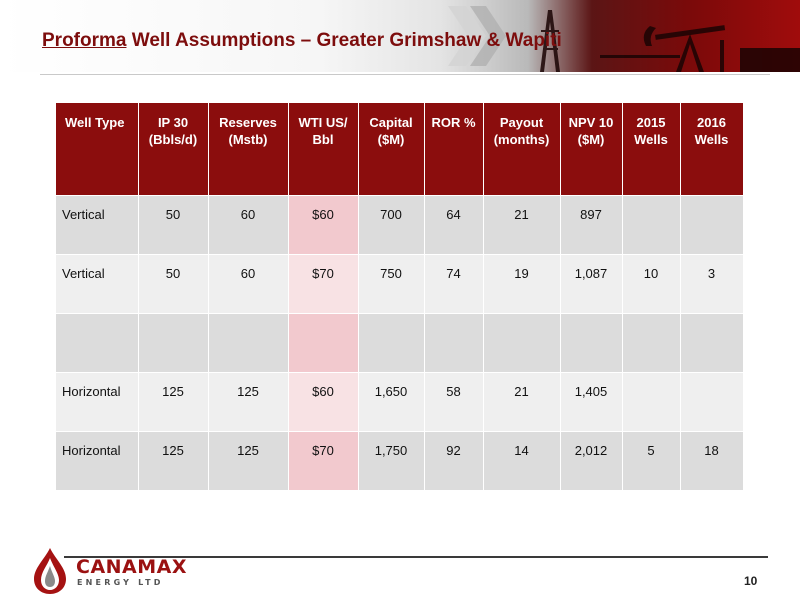 This screenshot has height=600, width=800. What do you see at coordinates (391, 224) in the screenshot?
I see `cell-capital: 700` at bounding box center [391, 224].